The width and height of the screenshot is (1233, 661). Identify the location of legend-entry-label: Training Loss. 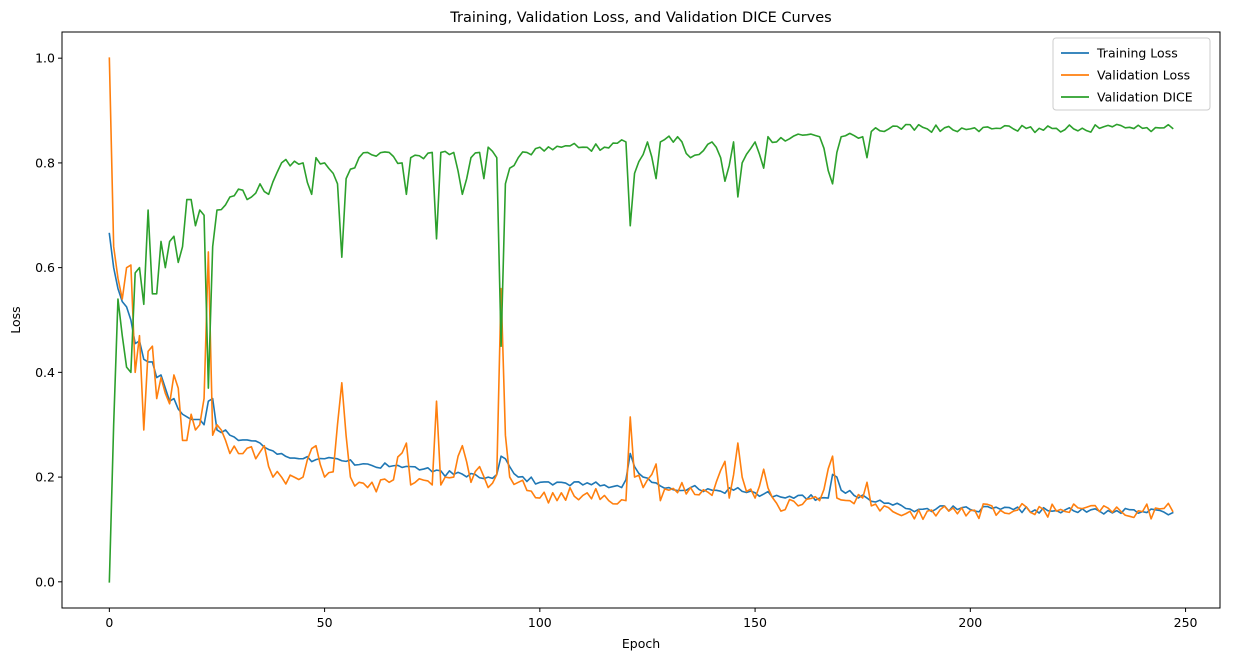
(1137, 53).